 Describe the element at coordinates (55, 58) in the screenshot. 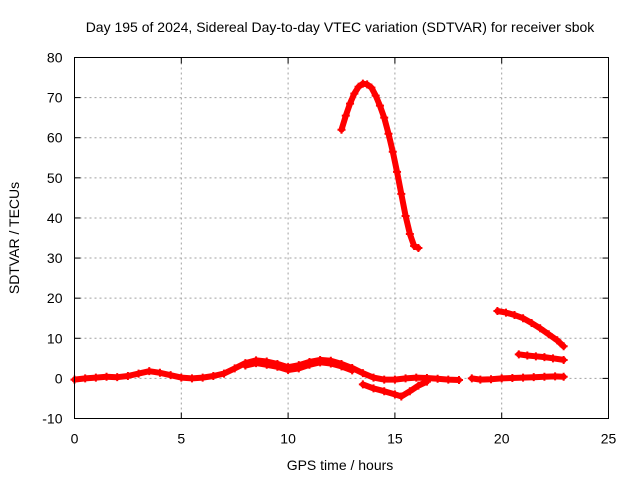

I see `y-tick-label: 80` at that location.